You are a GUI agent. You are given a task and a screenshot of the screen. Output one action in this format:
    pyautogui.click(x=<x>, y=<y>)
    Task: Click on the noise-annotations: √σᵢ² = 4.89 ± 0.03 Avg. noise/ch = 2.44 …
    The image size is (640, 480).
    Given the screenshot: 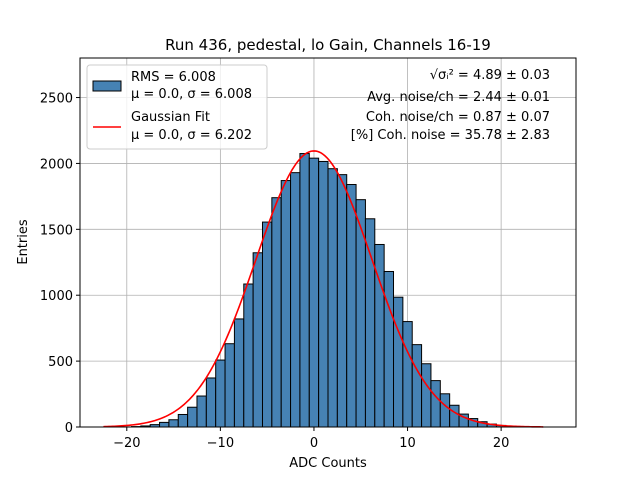 What is the action you would take?
    pyautogui.click(x=450, y=105)
    